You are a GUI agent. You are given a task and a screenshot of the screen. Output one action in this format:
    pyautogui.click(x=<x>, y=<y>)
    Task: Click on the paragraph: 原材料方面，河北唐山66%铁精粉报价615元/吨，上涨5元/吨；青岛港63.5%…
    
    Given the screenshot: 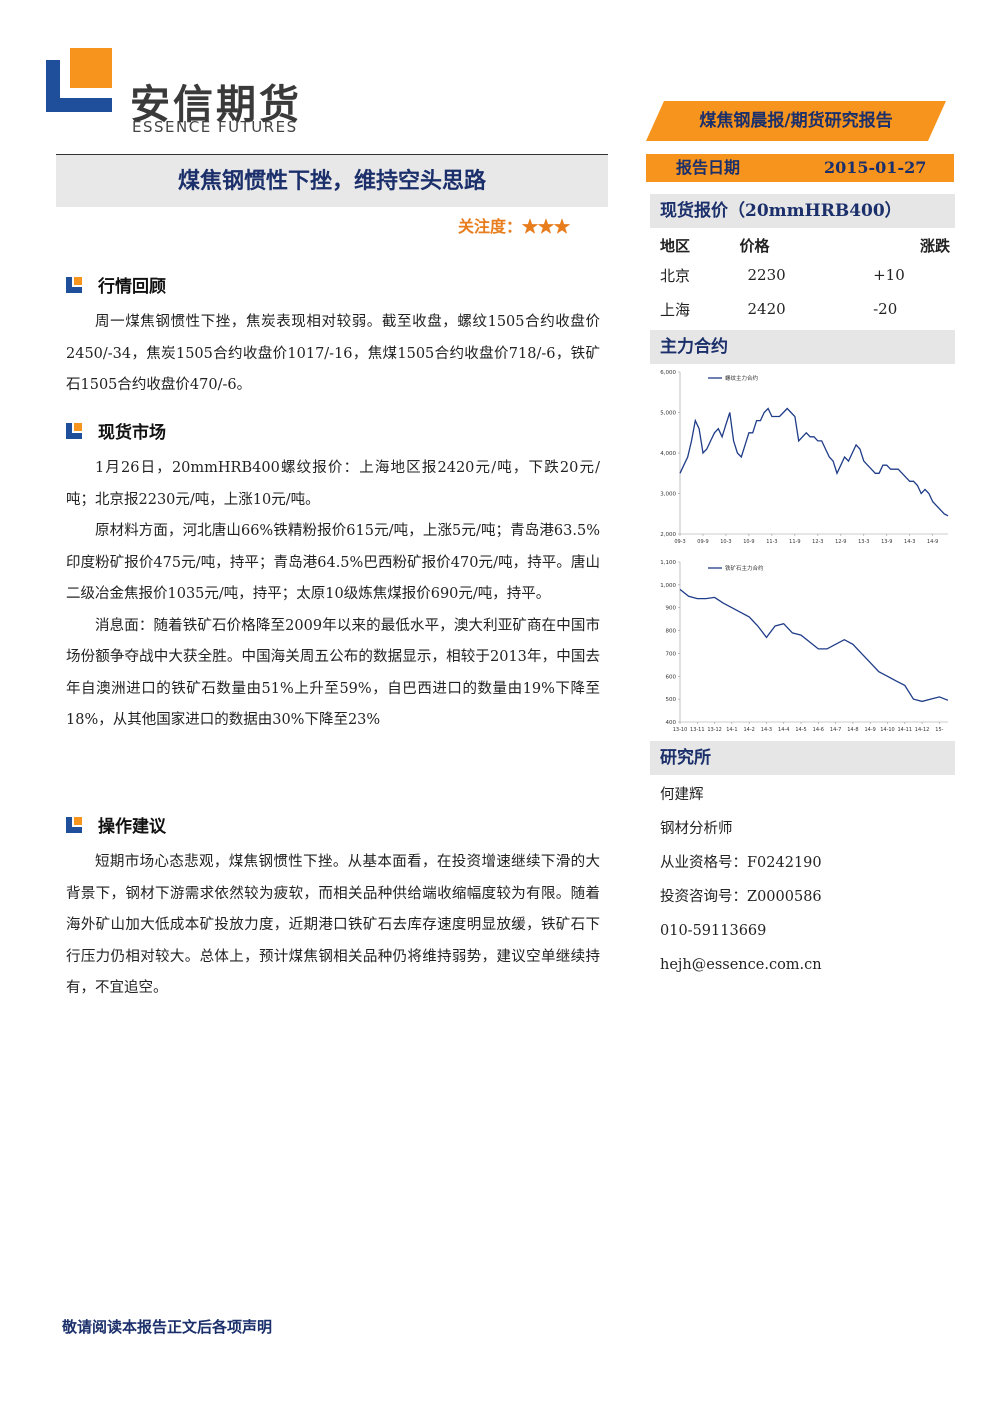 What is the action you would take?
    pyautogui.click(x=333, y=562)
    